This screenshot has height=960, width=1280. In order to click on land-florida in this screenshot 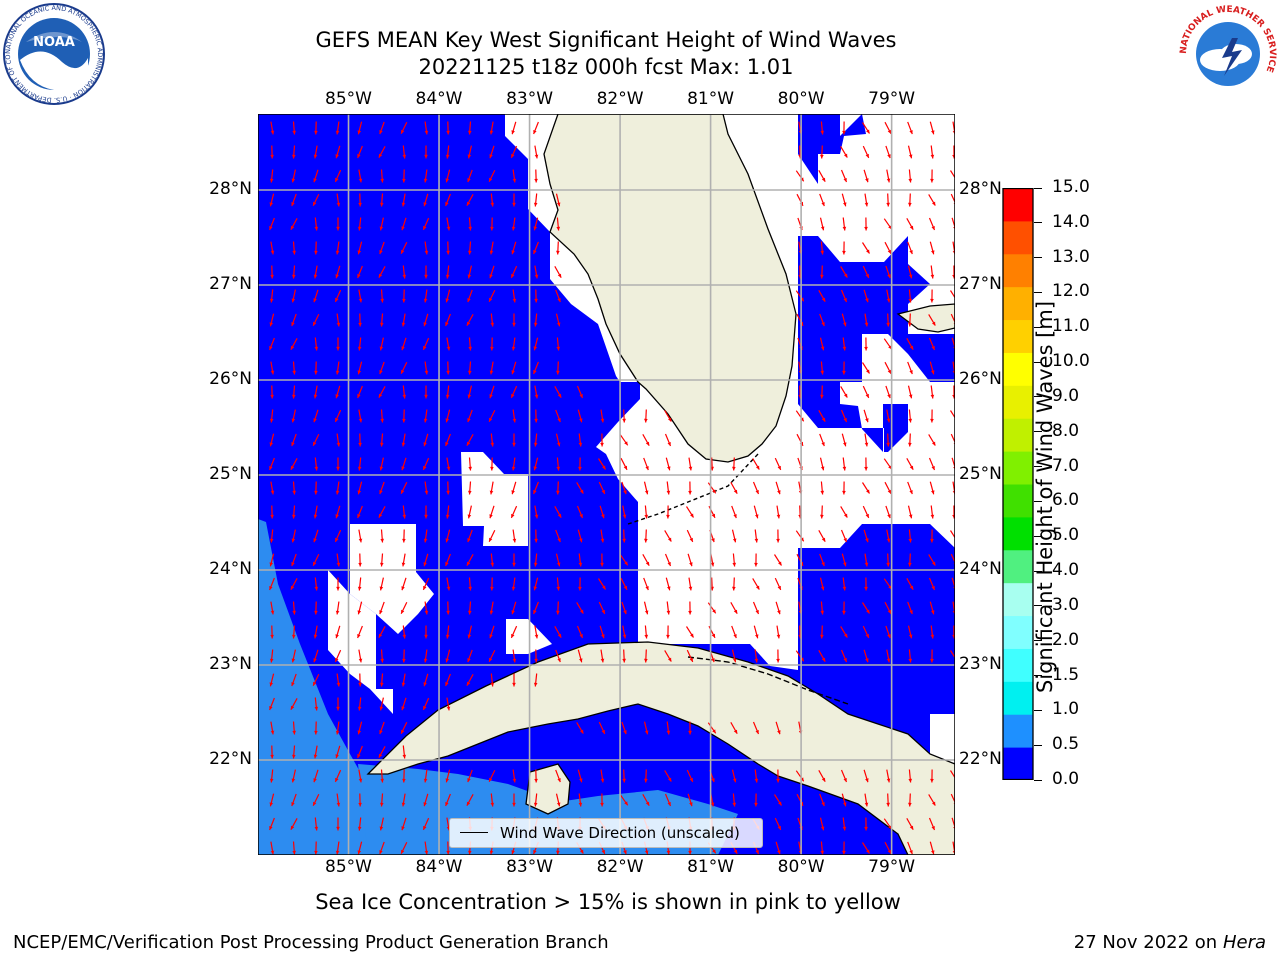, I will do `click(670, 288)`.